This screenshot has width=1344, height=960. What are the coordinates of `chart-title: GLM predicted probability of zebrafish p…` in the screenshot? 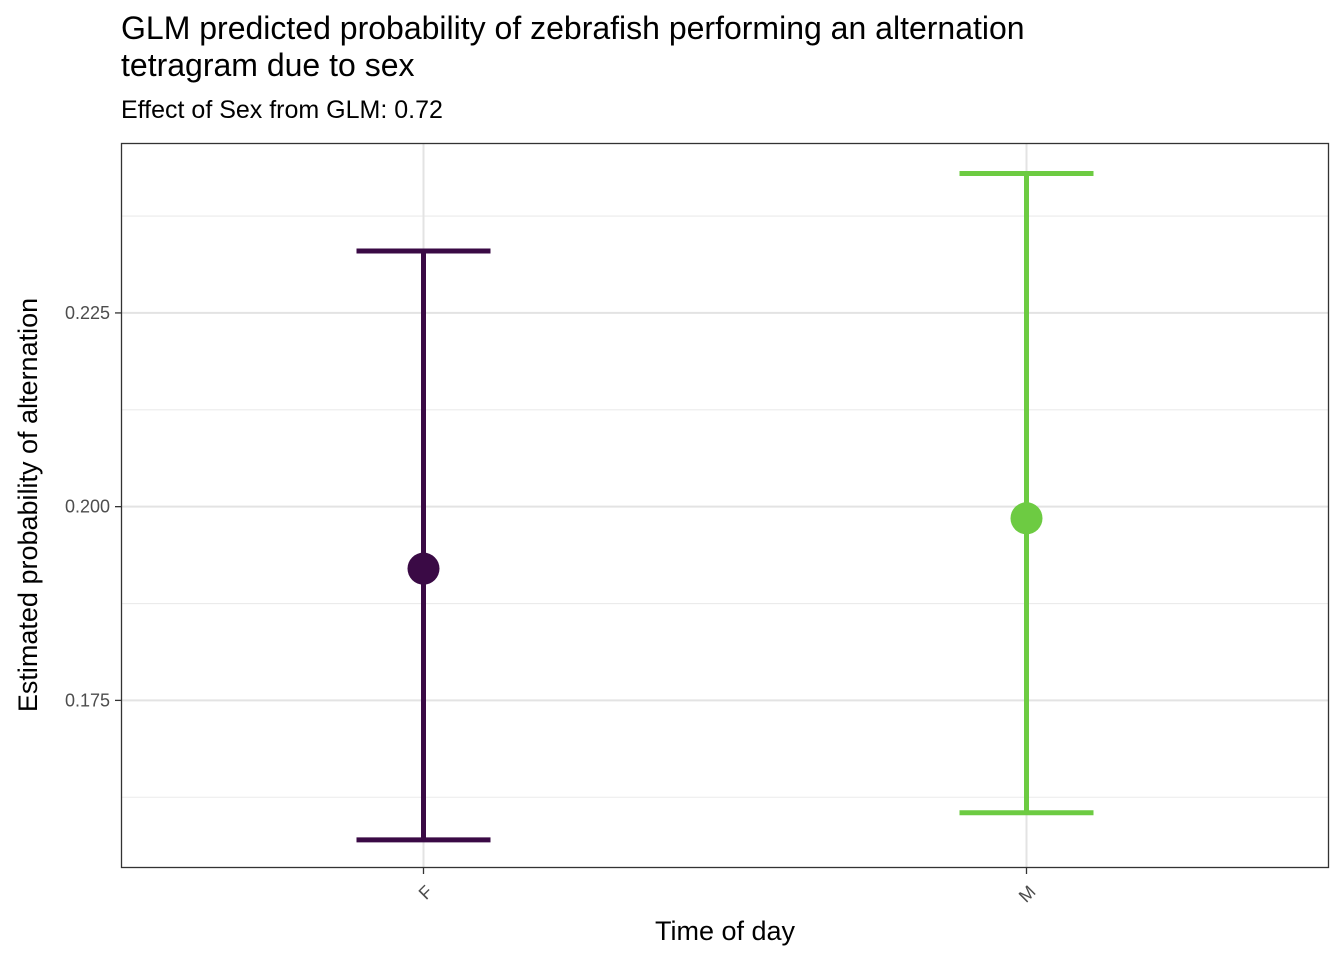 It's located at (573, 46).